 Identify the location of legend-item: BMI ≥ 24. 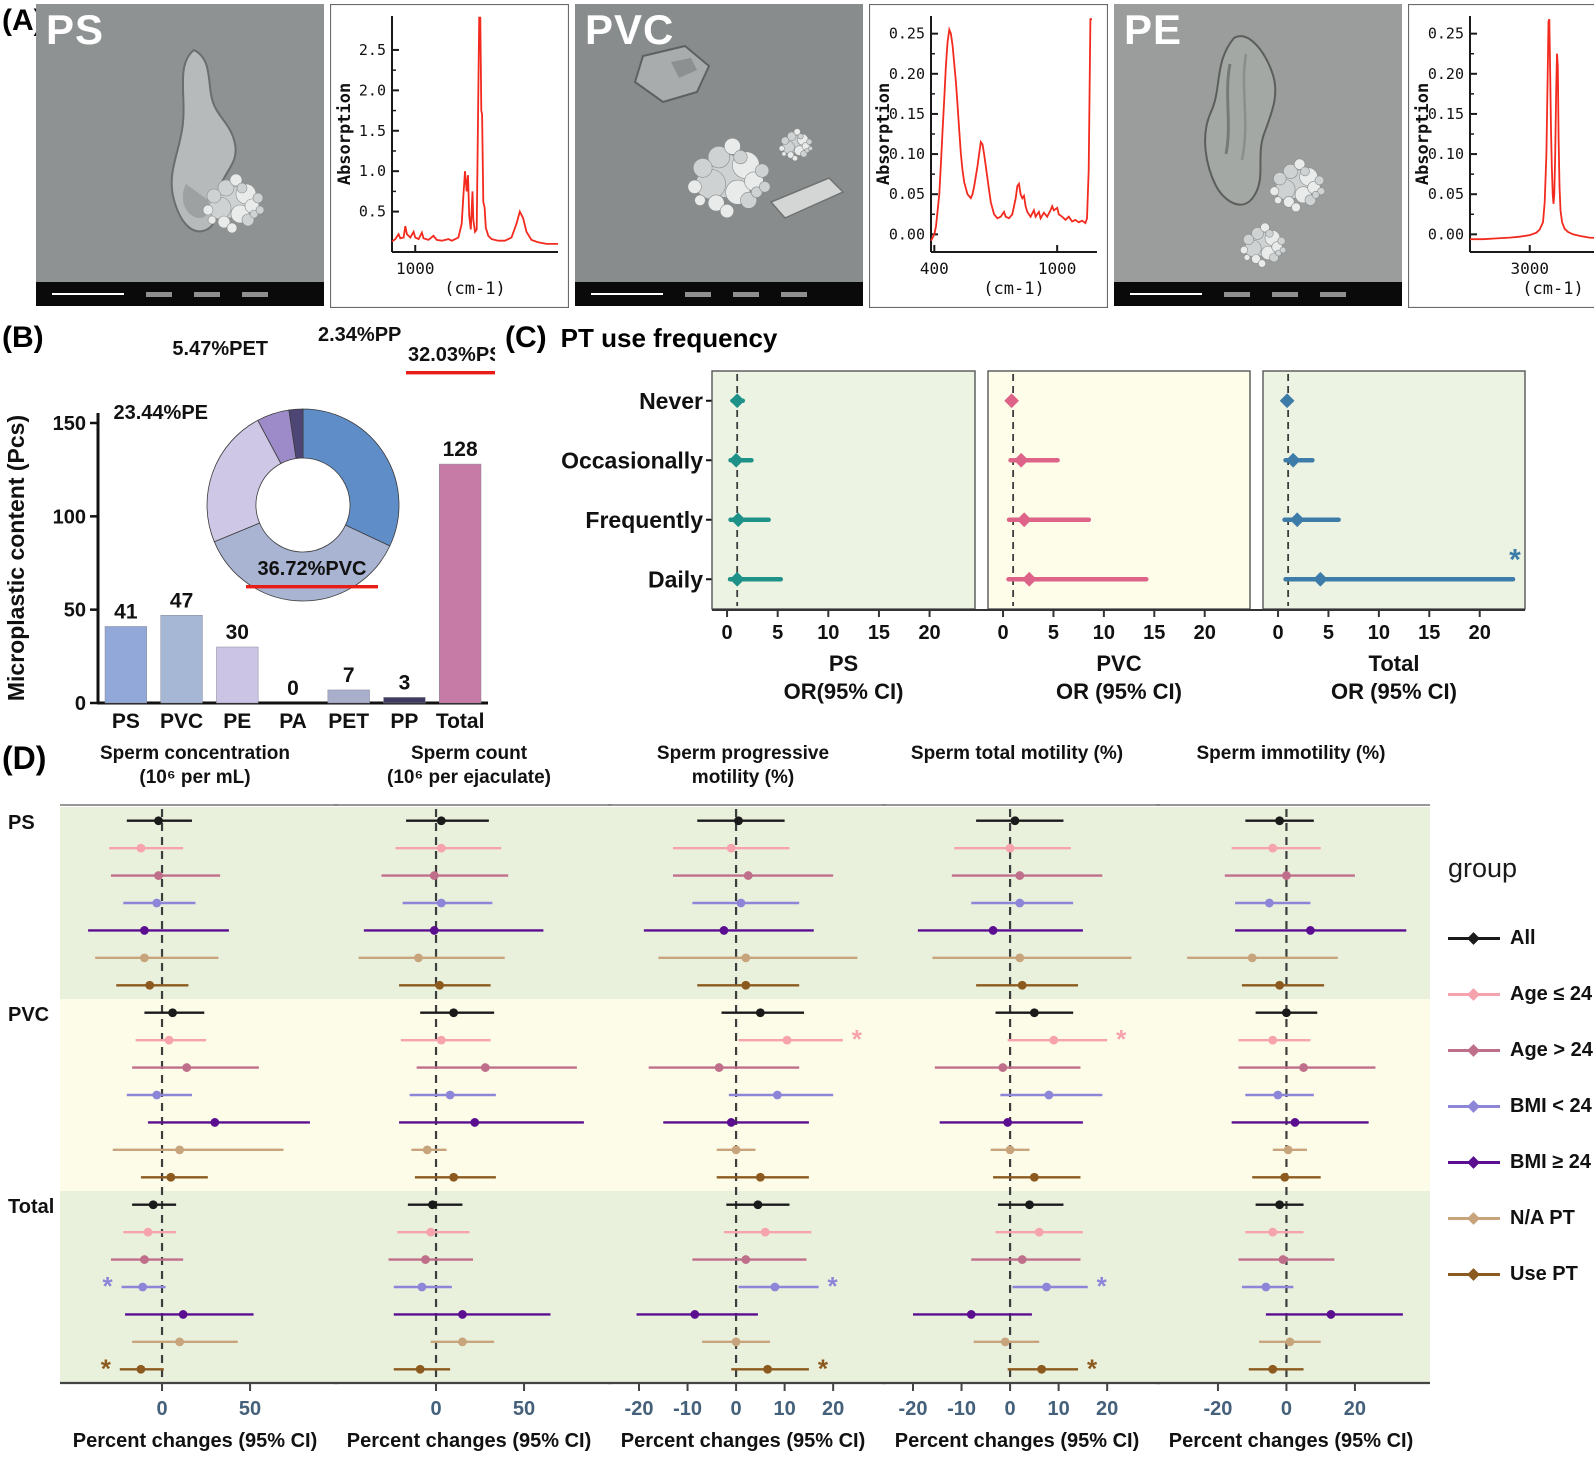
(1521, 1162).